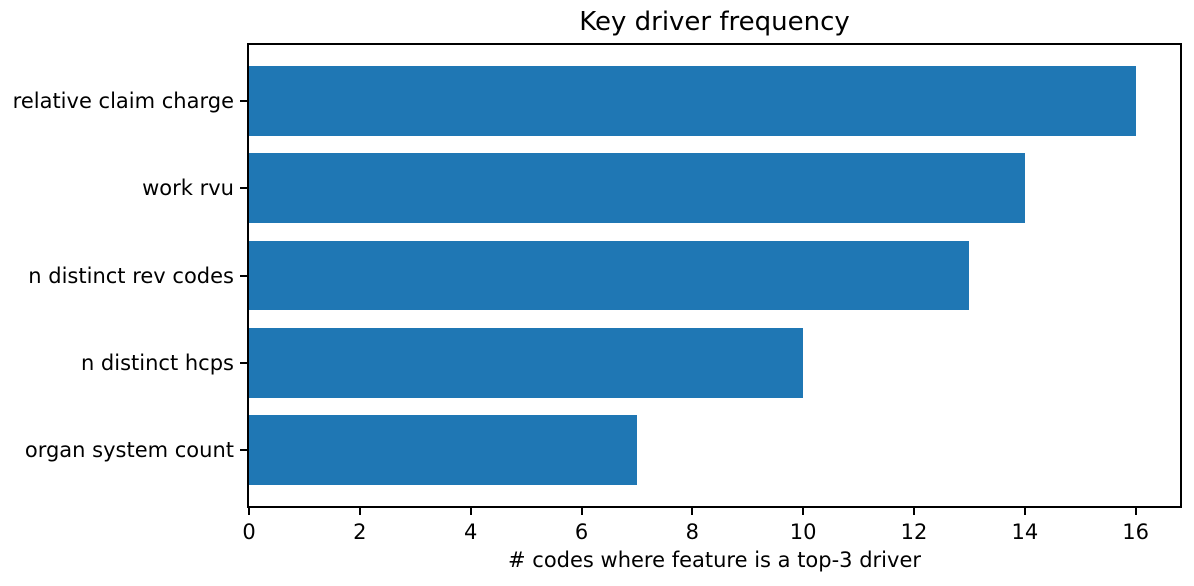 The image size is (1194, 586). I want to click on x-tick-label: 2, so click(360, 532).